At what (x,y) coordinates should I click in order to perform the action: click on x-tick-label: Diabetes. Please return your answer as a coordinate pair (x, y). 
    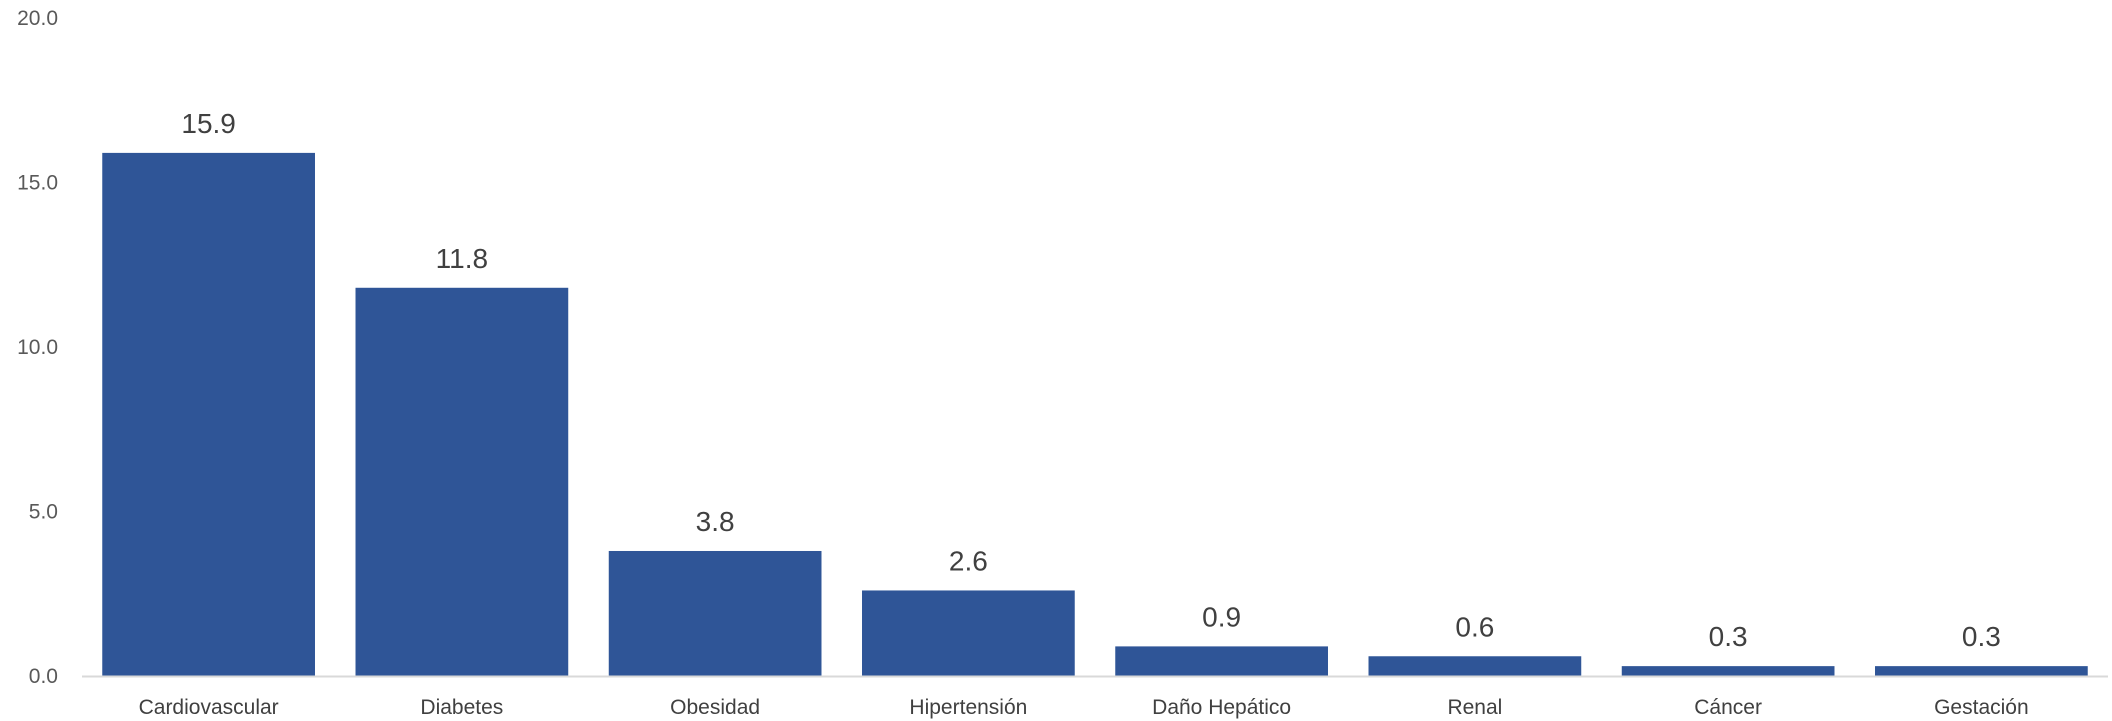
    Looking at the image, I should click on (461, 707).